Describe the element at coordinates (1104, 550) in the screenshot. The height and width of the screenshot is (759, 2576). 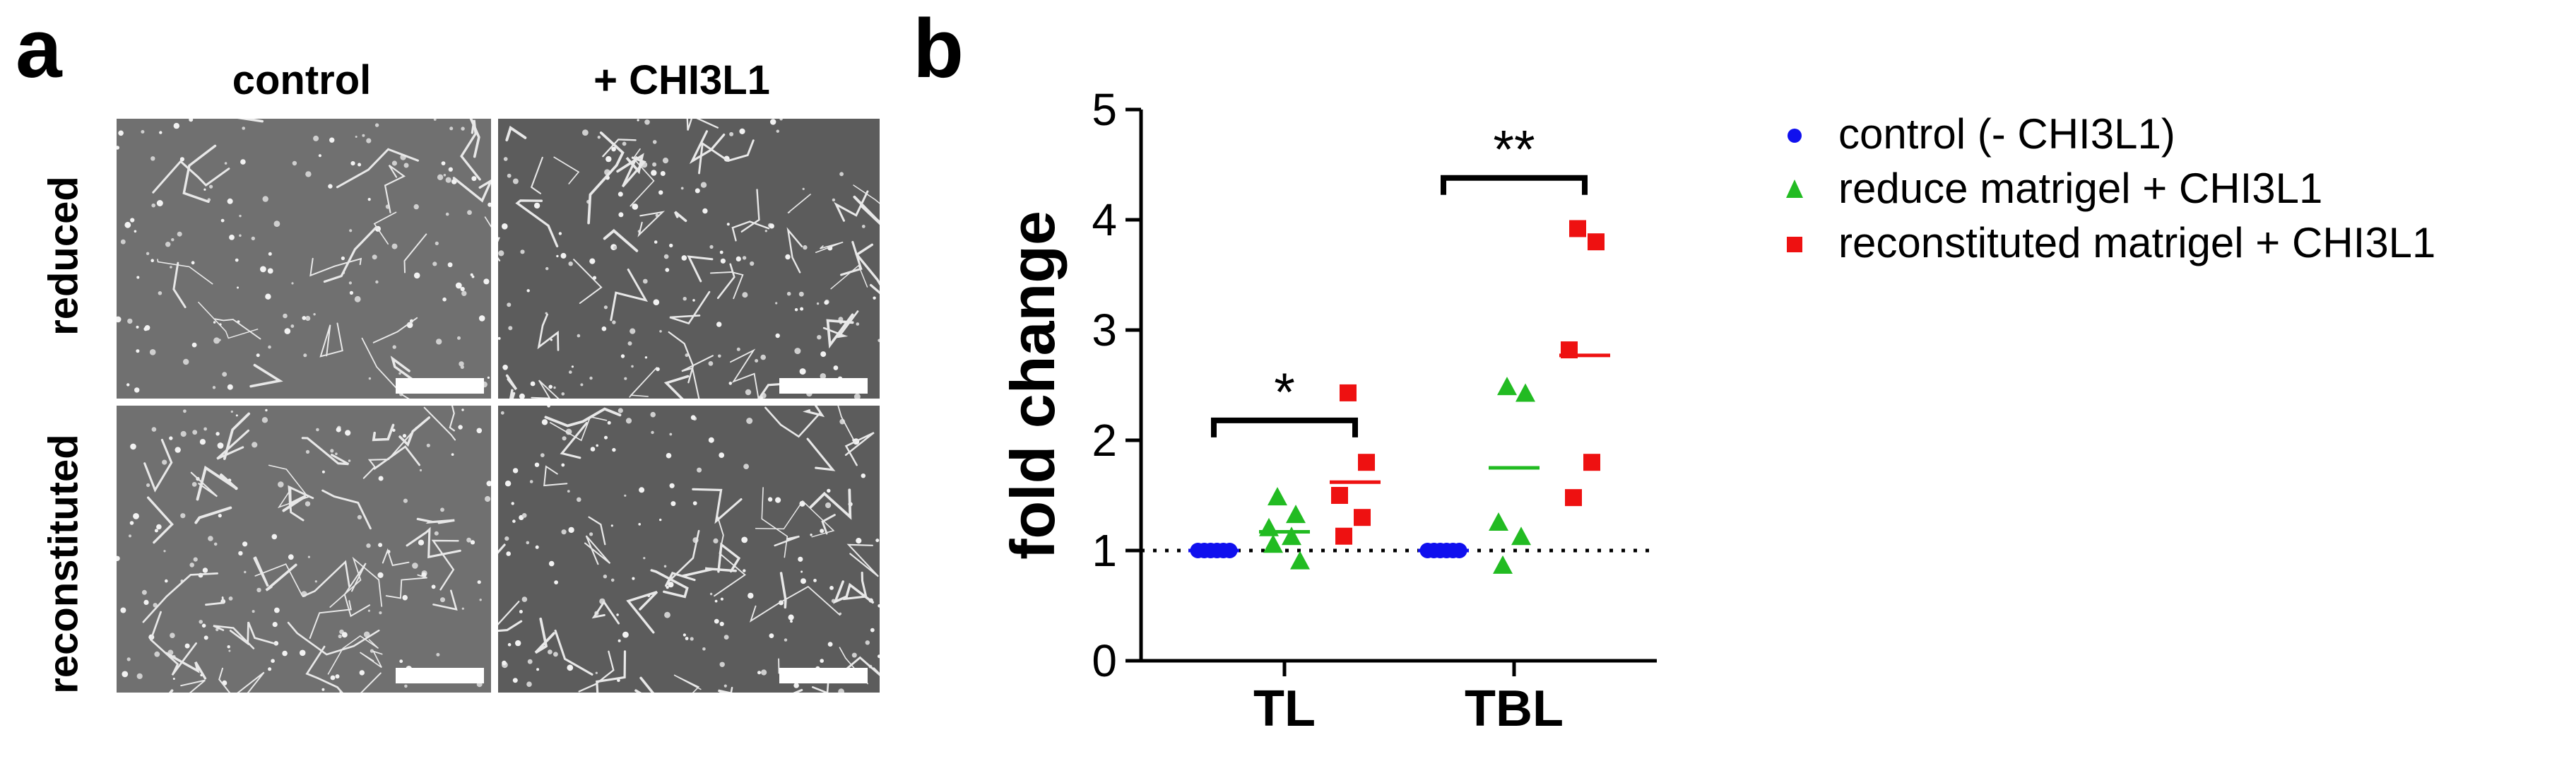
I see `y-tick-label: 1` at that location.